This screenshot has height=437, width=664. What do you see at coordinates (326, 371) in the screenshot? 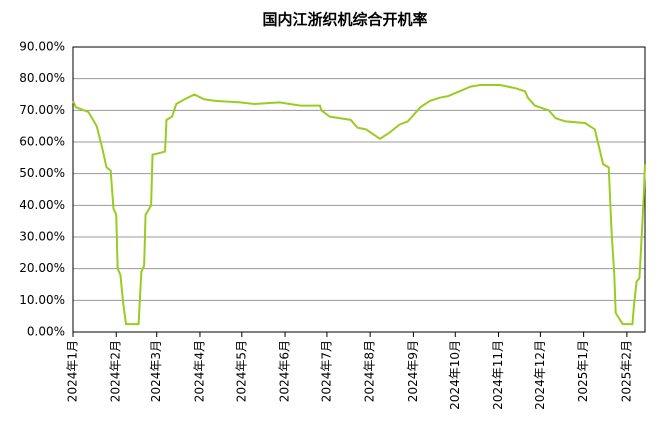
I see `x-tick-label: 2024年7月` at bounding box center [326, 371].